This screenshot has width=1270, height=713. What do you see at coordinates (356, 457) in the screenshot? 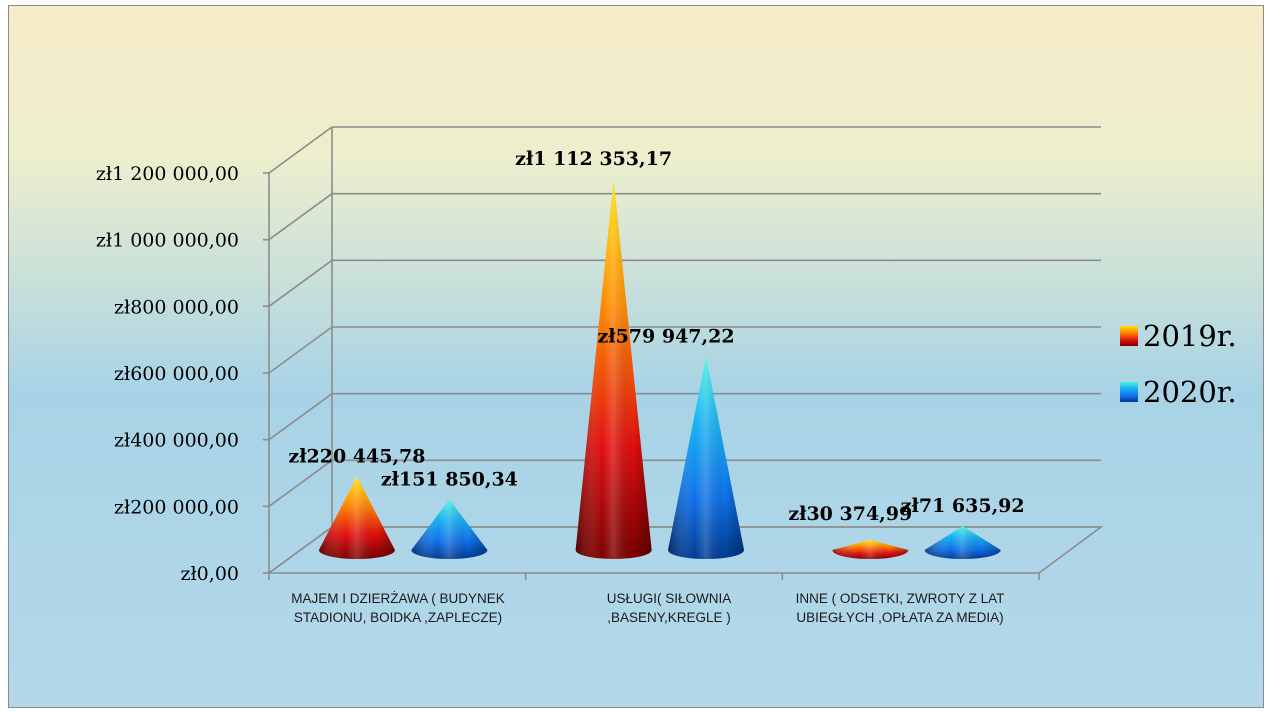
I see `data-label: zł220 445,78` at bounding box center [356, 457].